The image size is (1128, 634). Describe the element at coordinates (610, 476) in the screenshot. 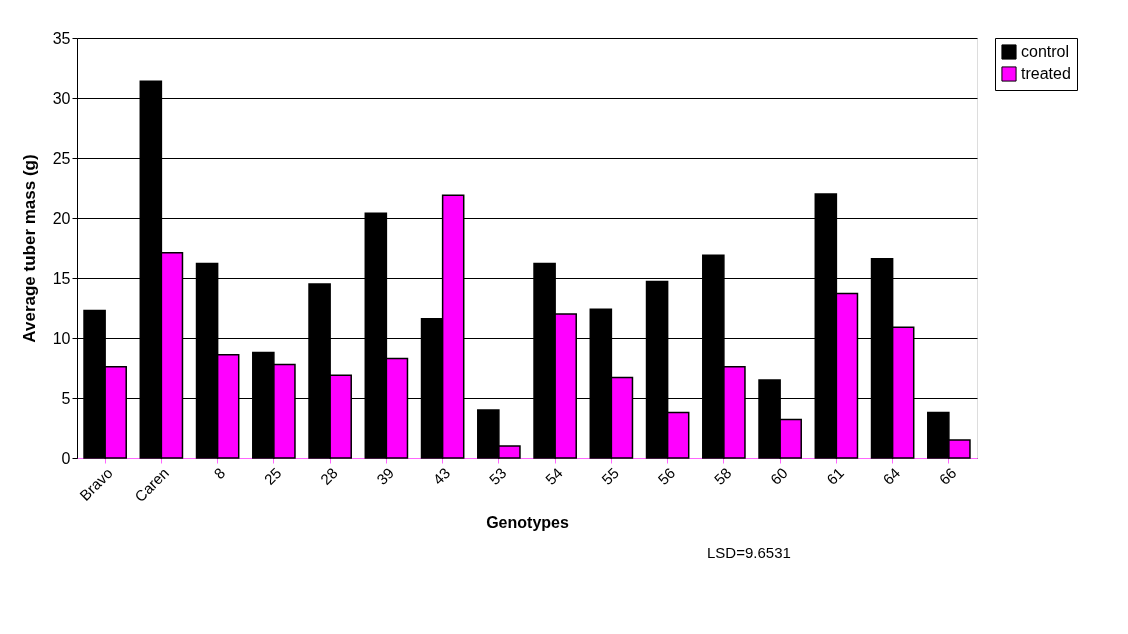

I see `x-tick-label: 55` at that location.